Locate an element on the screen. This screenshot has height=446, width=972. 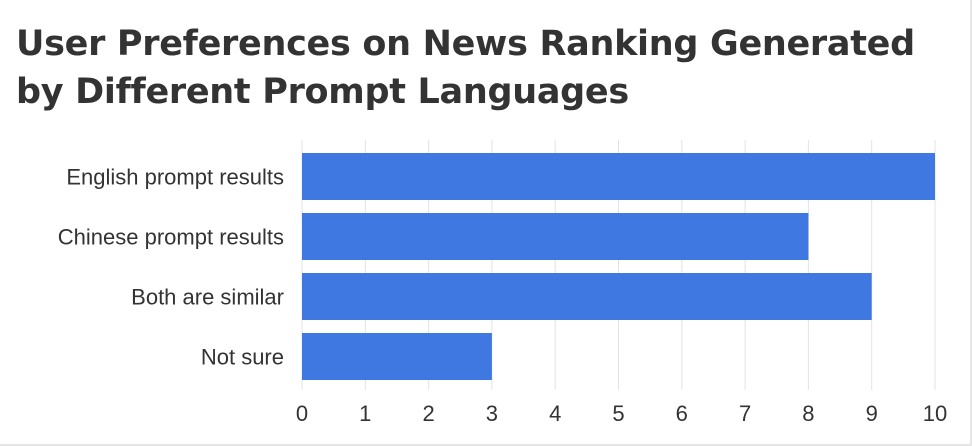
category-label: English prompt results is located at coordinates (175, 177).